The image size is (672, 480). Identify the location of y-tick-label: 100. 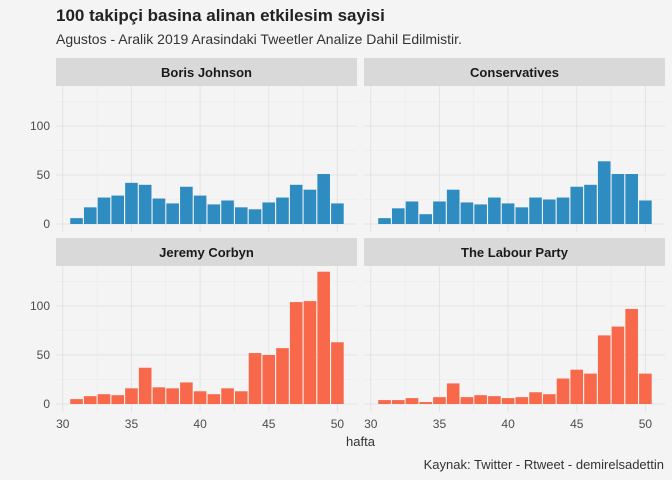
(40, 306).